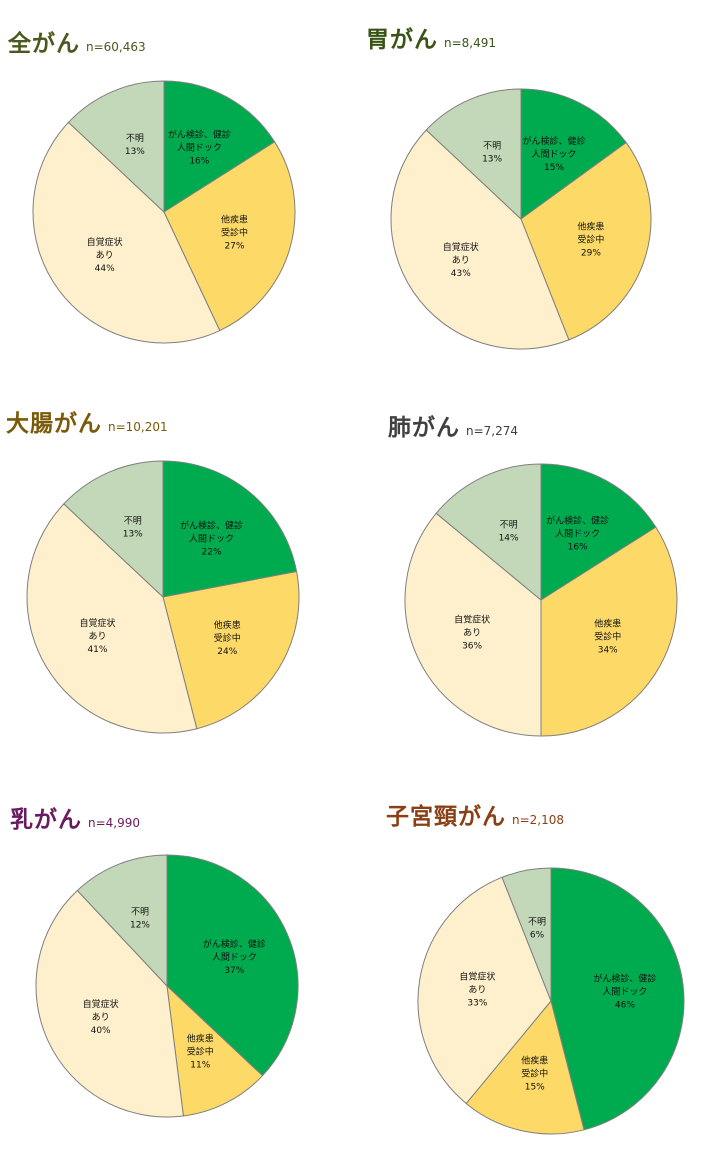 This screenshot has width=721, height=1168. What do you see at coordinates (431, 37) in the screenshot?
I see `chart-title-row: 胃がん n=8,491` at bounding box center [431, 37].